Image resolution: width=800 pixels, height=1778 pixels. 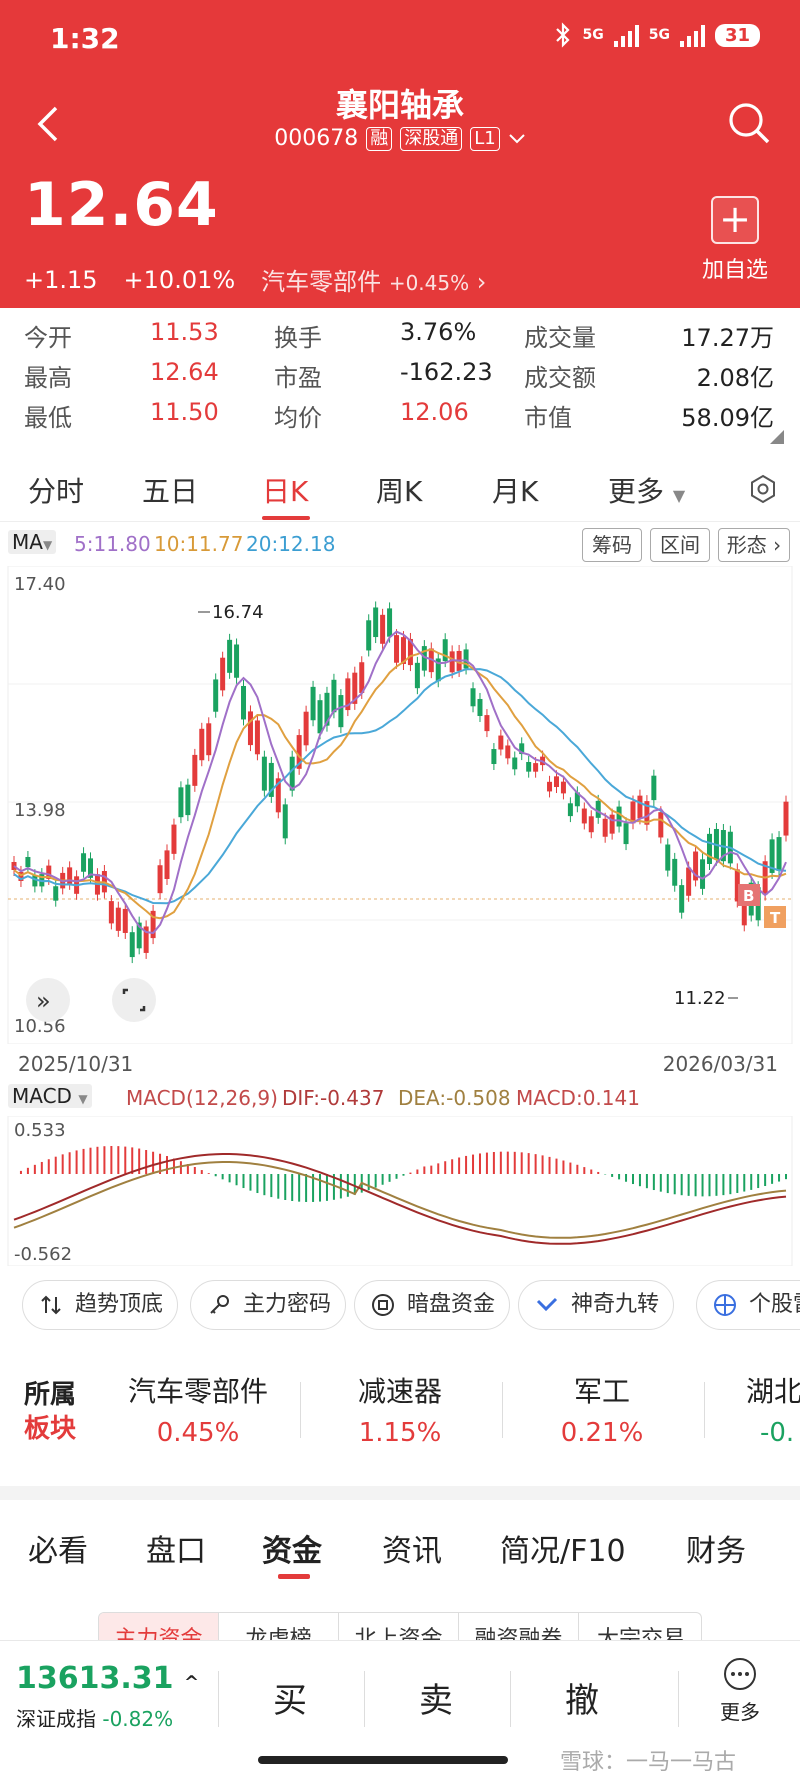 What do you see at coordinates (48, 418) in the screenshot?
I see `quote-label: 最低` at bounding box center [48, 418].